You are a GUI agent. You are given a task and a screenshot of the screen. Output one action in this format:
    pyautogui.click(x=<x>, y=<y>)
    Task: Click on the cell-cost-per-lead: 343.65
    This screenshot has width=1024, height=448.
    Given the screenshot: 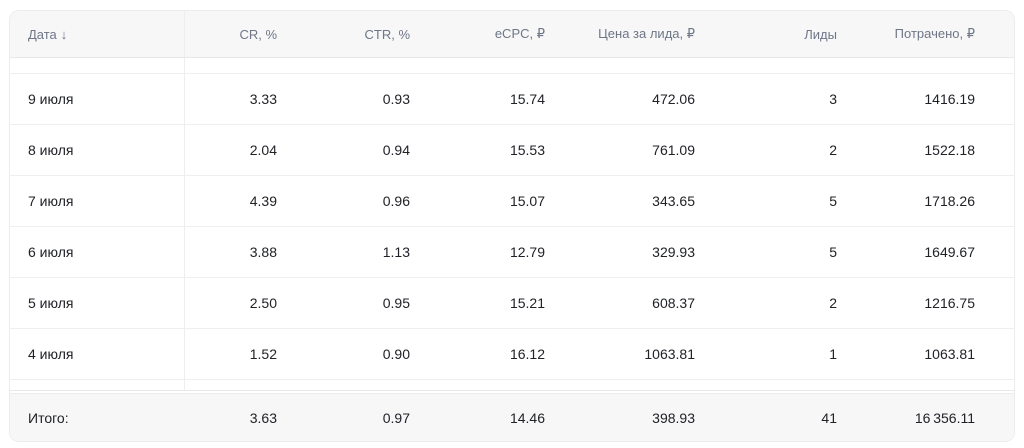 What is the action you would take?
    pyautogui.click(x=673, y=201)
    